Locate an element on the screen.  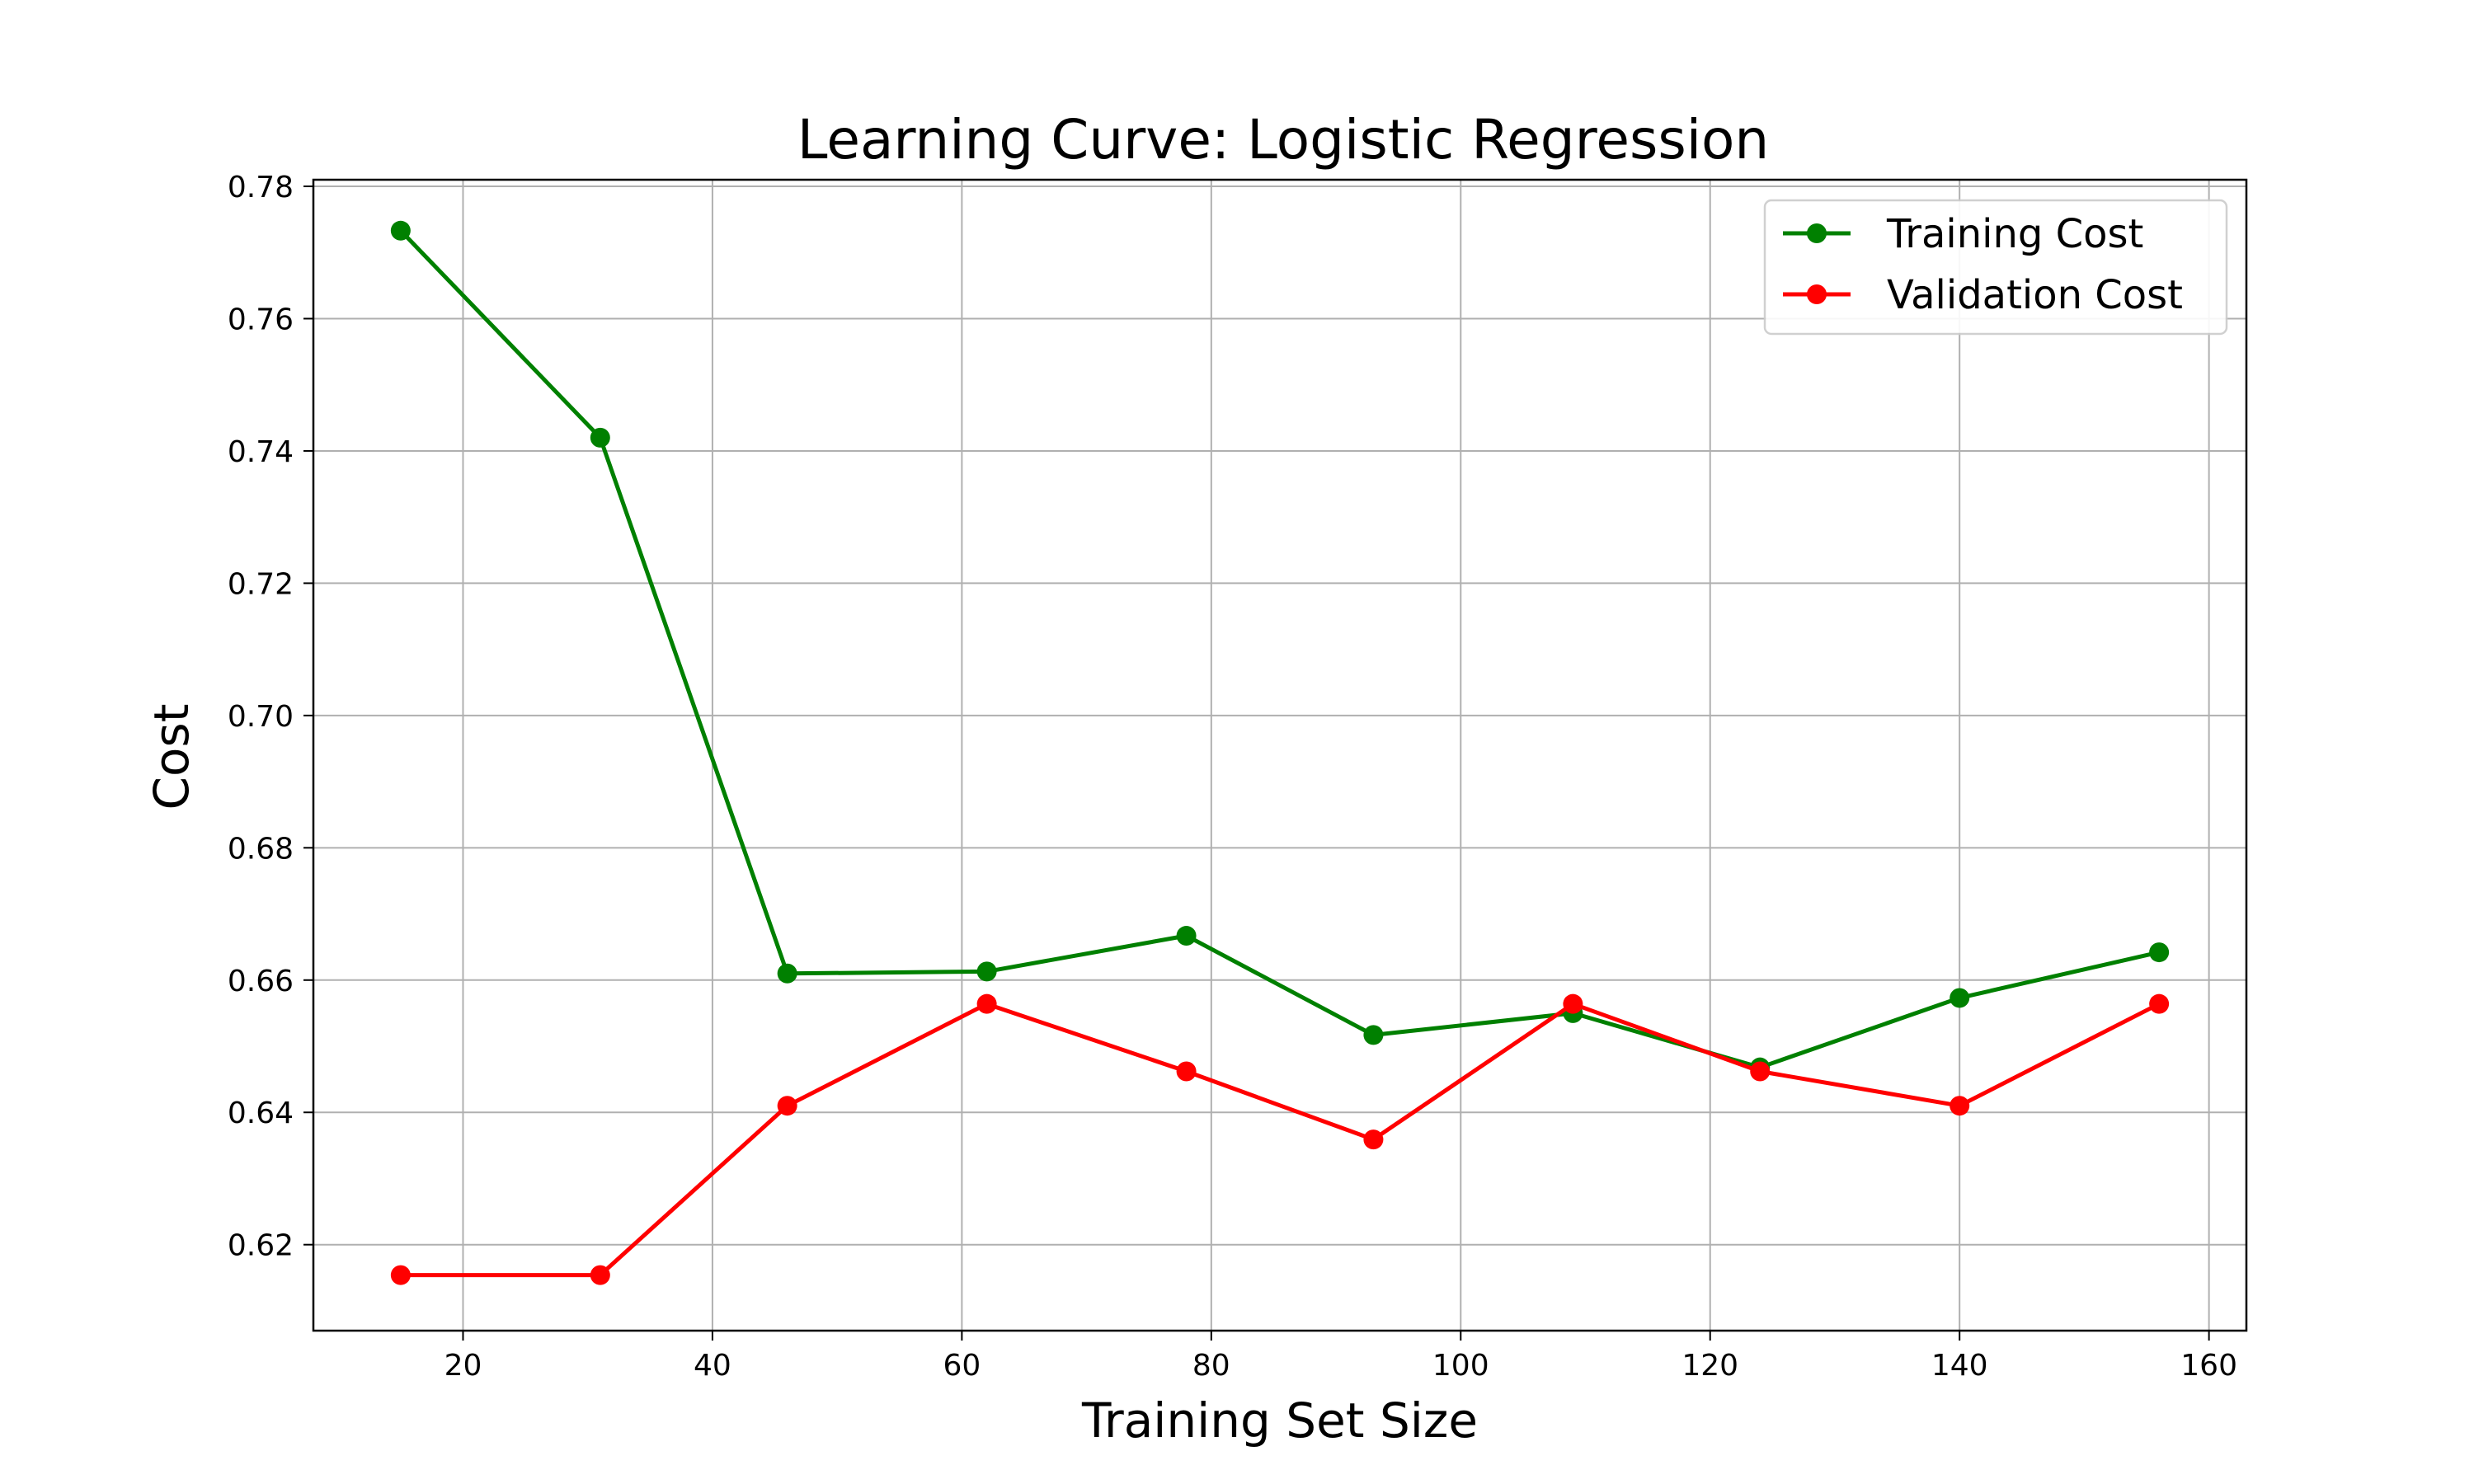
x-tick-label: 120 is located at coordinates (1709, 1366).